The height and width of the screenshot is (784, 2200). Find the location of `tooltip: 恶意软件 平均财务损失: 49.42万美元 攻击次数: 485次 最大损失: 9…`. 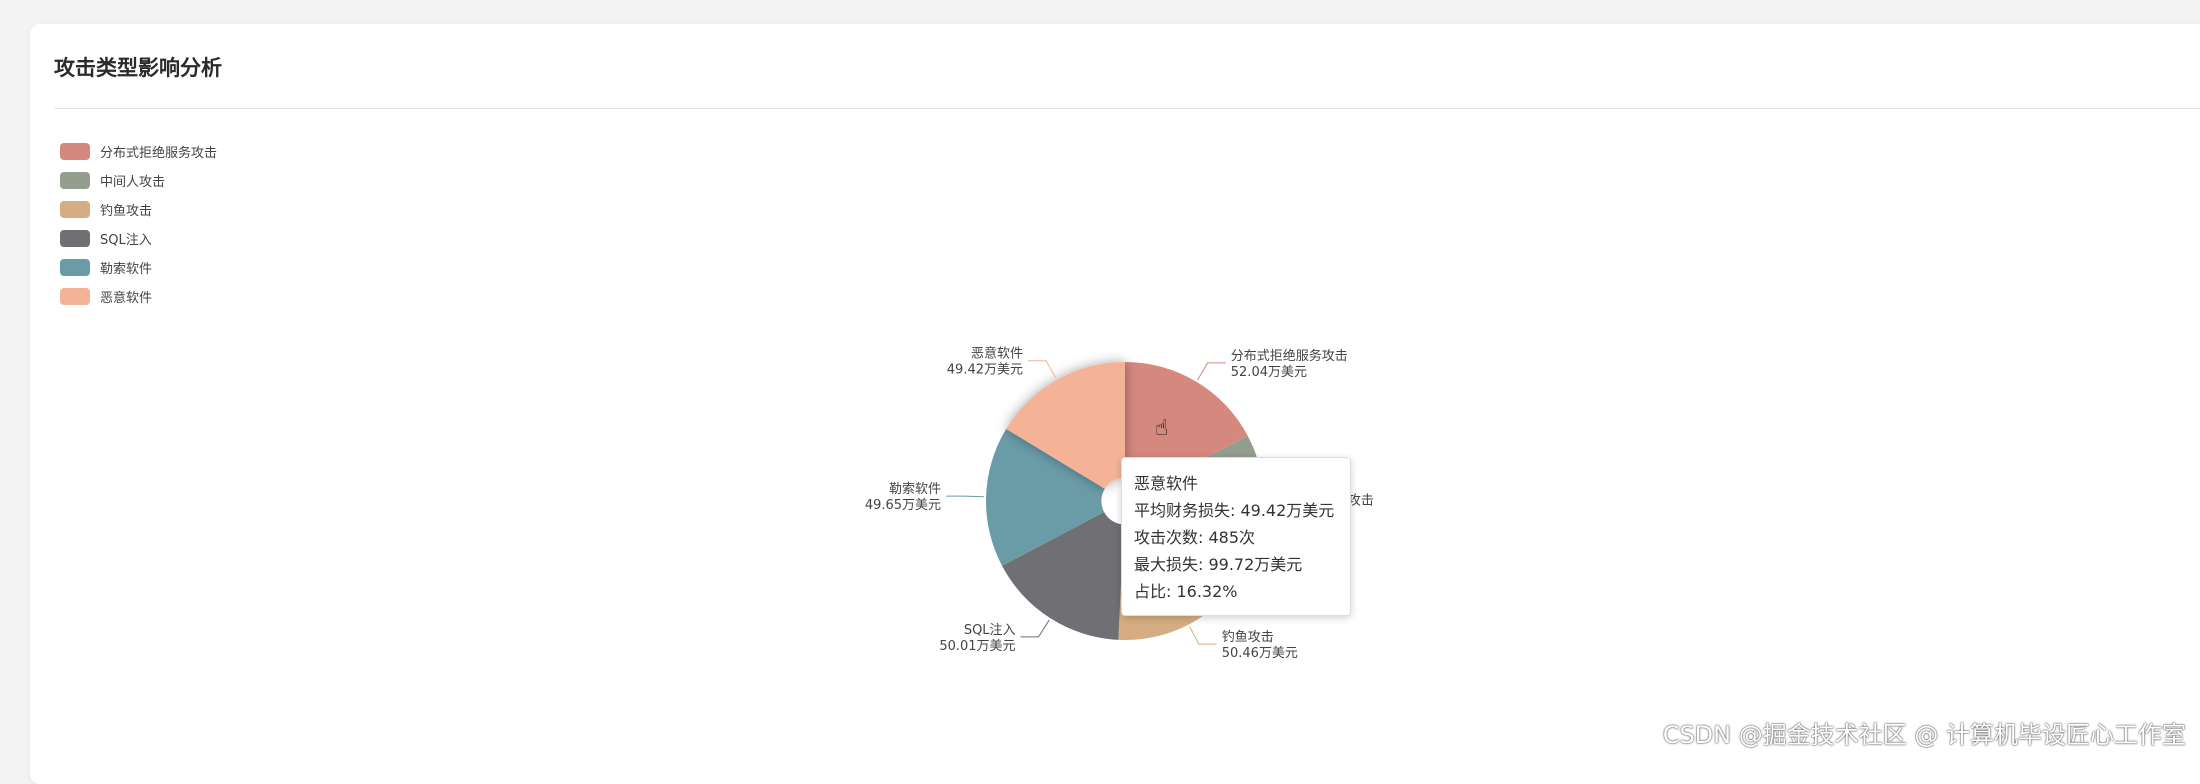

tooltip: 恶意软件 平均财务损失: 49.42万美元 攻击次数: 485次 最大损失: 9… is located at coordinates (1236, 536).